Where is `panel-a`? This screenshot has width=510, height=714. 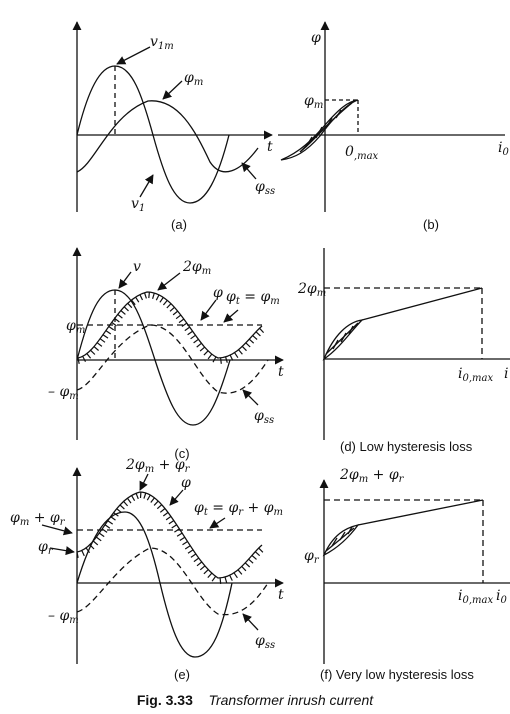 panel-a is located at coordinates (172, 116).